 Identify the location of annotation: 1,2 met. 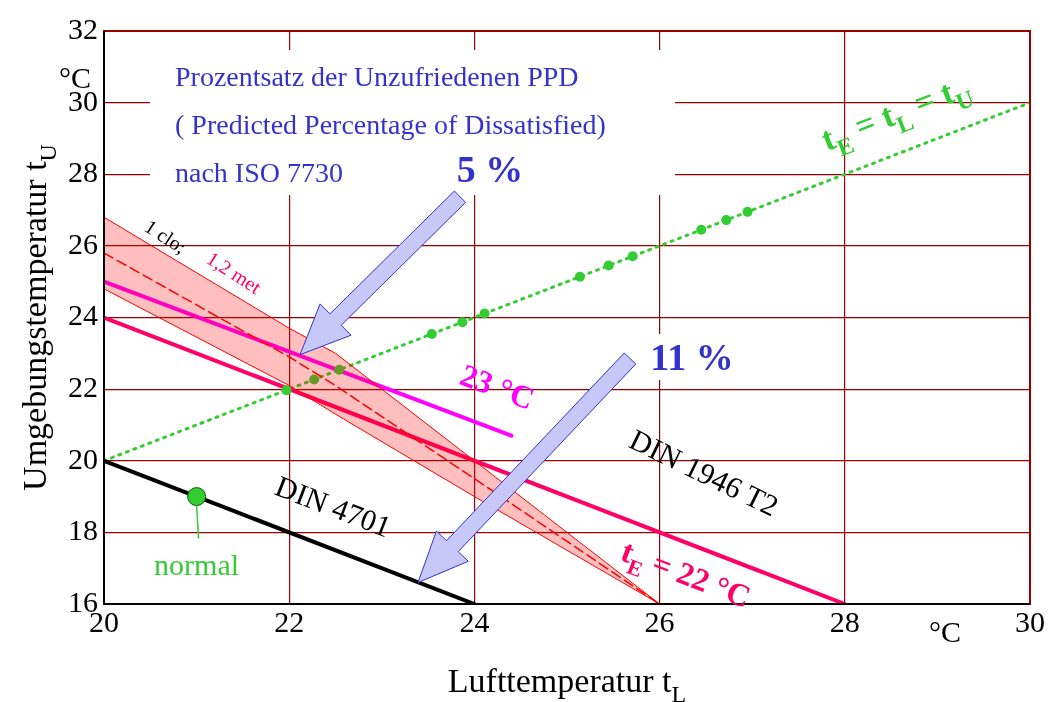
(234, 272).